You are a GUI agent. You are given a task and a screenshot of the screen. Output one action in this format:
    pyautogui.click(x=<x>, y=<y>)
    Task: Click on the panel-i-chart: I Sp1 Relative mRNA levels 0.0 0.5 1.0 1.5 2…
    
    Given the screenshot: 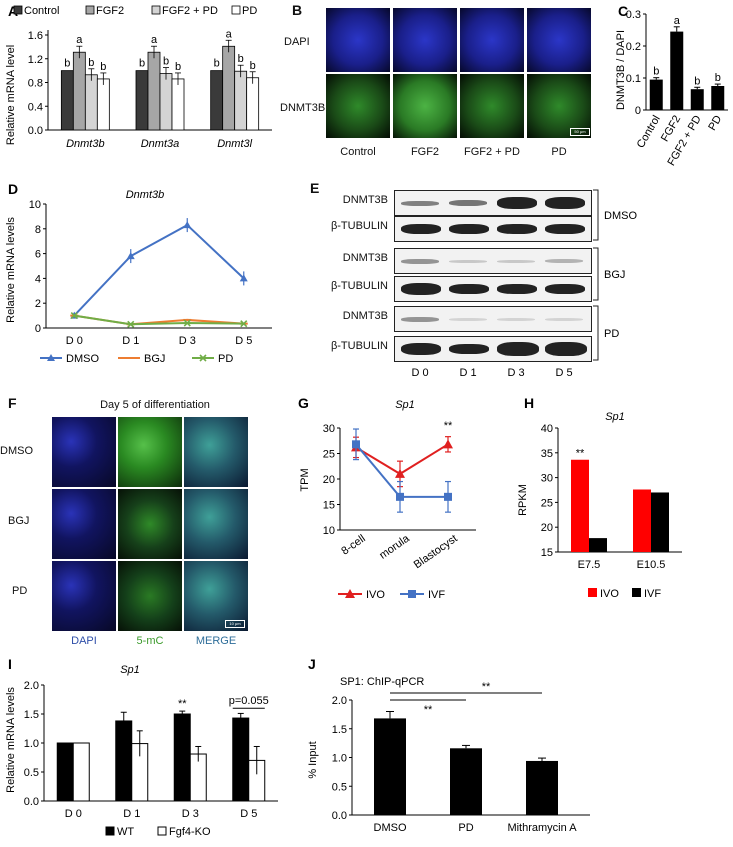 What is the action you would take?
    pyautogui.click(x=141, y=747)
    